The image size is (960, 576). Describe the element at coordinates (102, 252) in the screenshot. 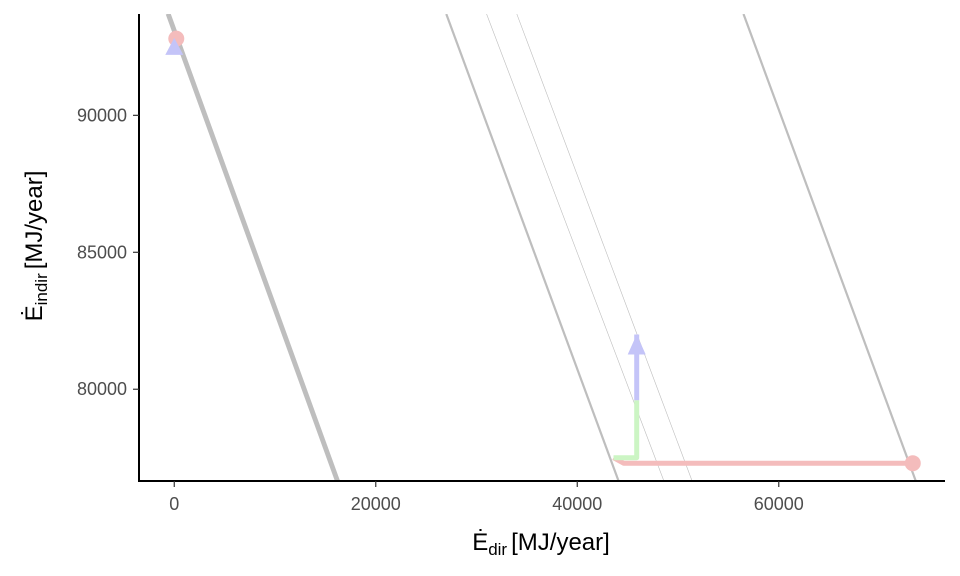

I see `y-tick-label: 85000` at that location.